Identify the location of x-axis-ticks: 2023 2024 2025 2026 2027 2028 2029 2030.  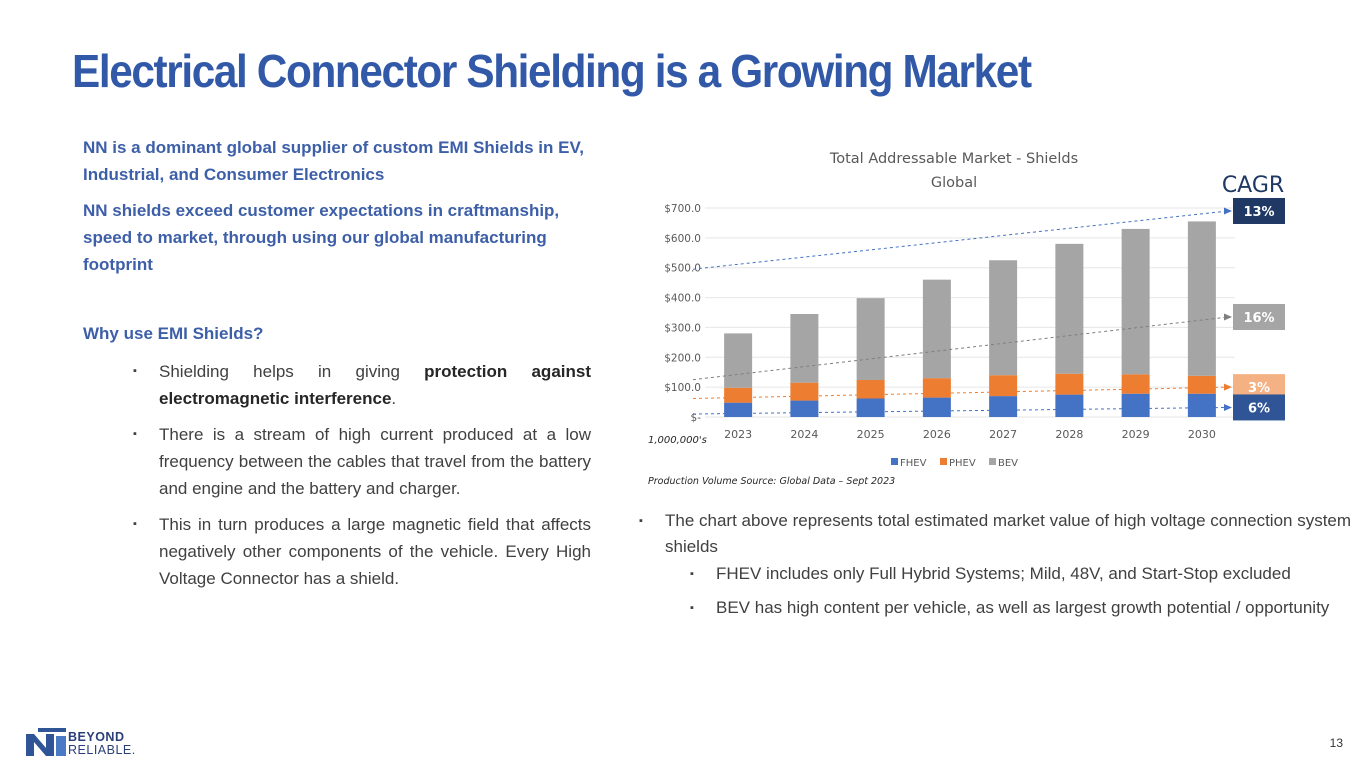
(970, 434).